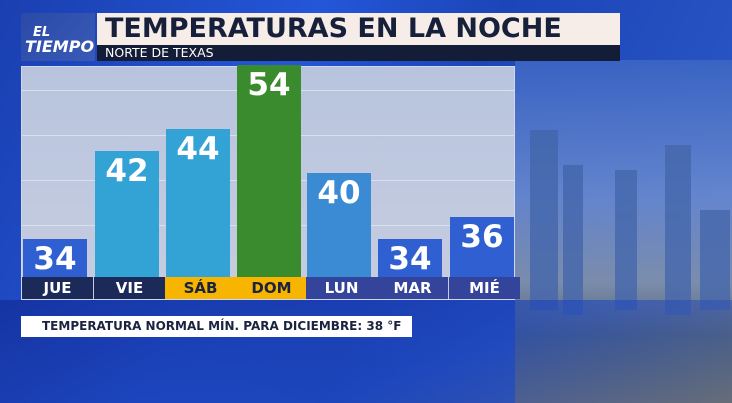  What do you see at coordinates (358, 53) in the screenshot?
I see `region-subtitle: NORTE DE TEXAS` at bounding box center [358, 53].